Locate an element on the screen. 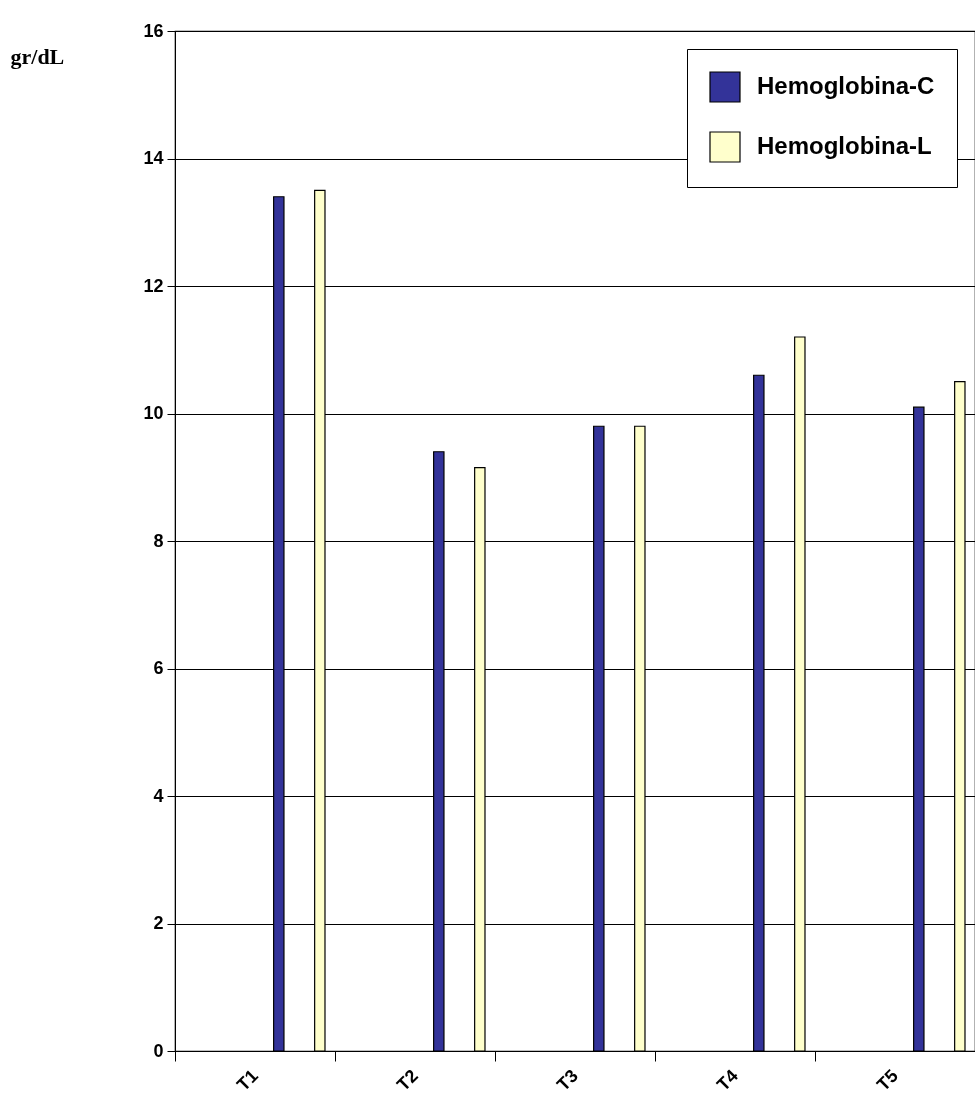  y-tick-label: 14 is located at coordinates (153, 158).